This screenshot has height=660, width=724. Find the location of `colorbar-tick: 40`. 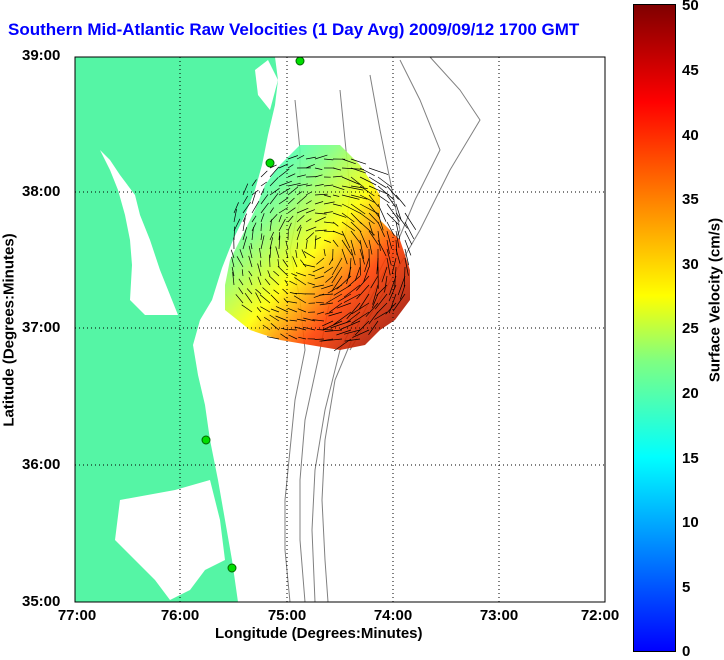

colorbar-tick: 40 is located at coordinates (690, 136).